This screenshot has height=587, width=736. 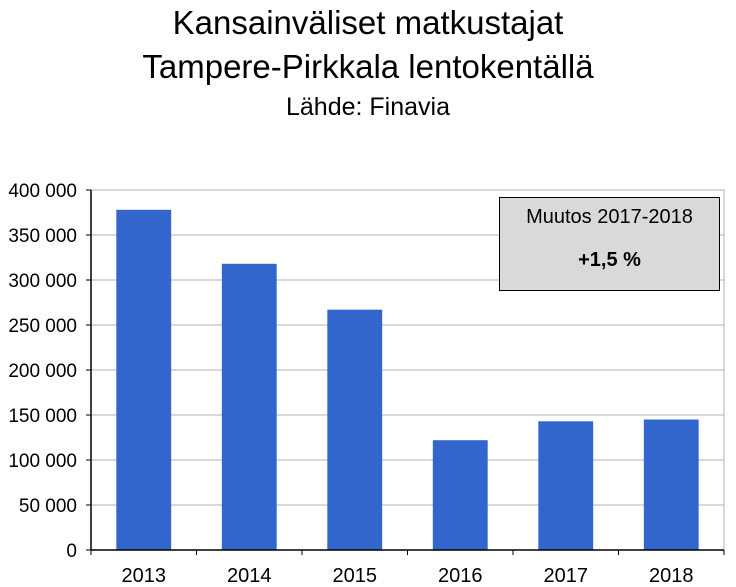 I want to click on x-tick-label: 2018, so click(x=671, y=576).